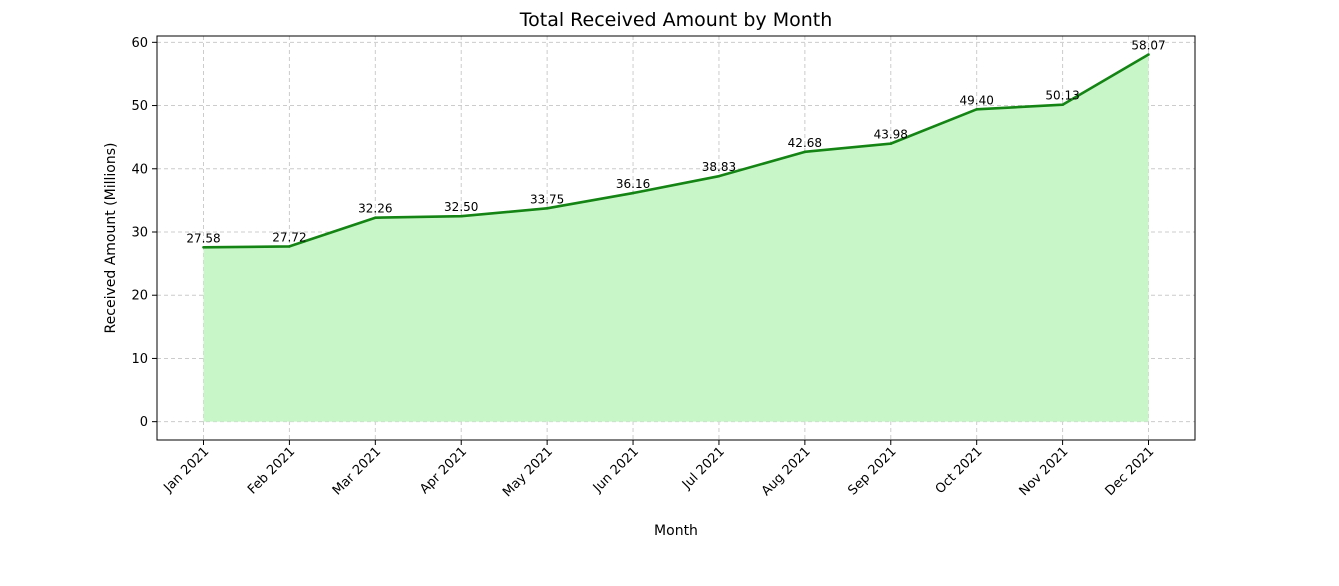 This screenshot has width=1339, height=586. I want to click on x-tick-label: Jun 2021, so click(616, 470).